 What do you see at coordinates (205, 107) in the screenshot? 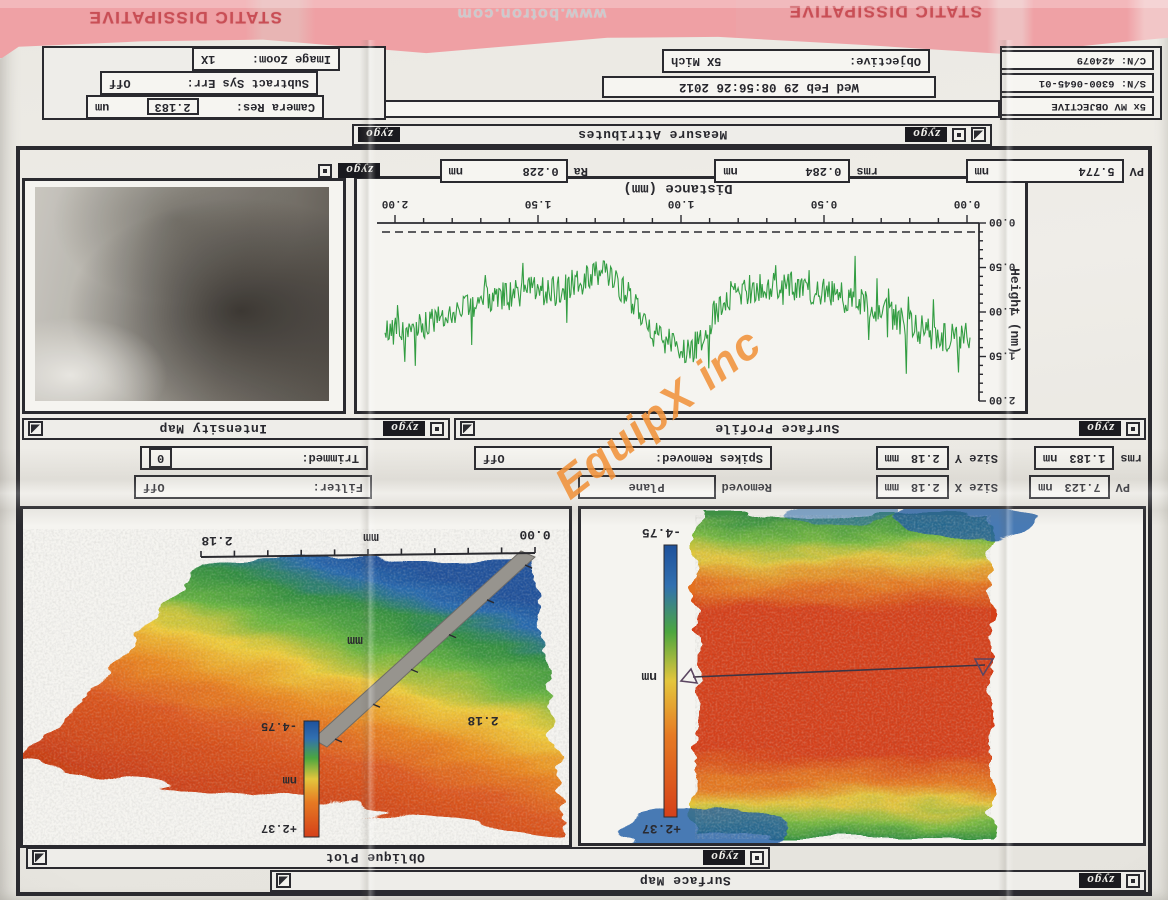
I see `field-camera-res: Camera Res: 2.183 um` at bounding box center [205, 107].